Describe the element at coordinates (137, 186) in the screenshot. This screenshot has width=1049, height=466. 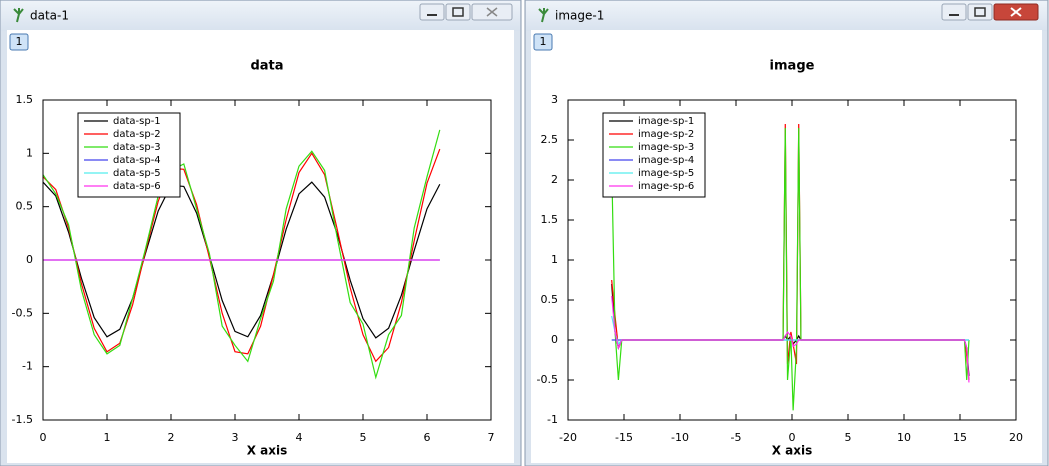
I see `legend-label: data-sp-6` at that location.